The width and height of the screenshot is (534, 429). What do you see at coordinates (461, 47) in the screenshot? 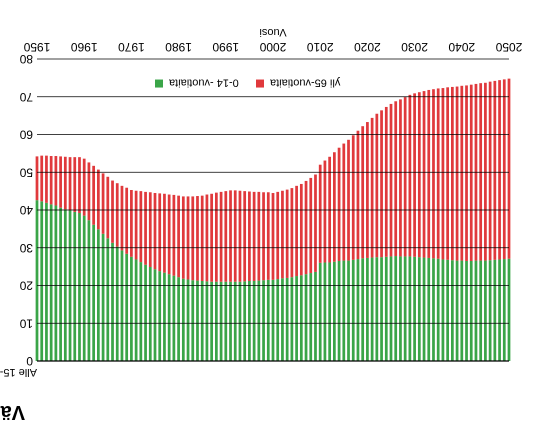
I see `x-tick-2040: 2040` at bounding box center [461, 47].